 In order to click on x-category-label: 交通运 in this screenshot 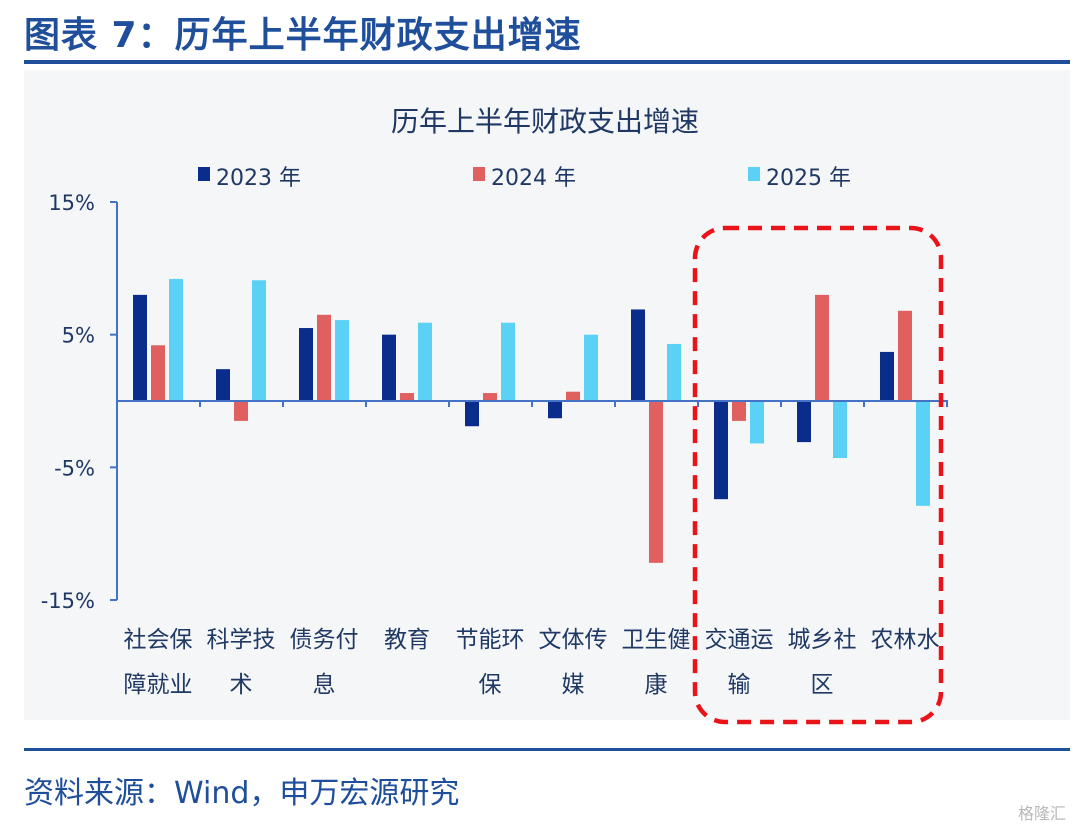, I will do `click(739, 640)`.